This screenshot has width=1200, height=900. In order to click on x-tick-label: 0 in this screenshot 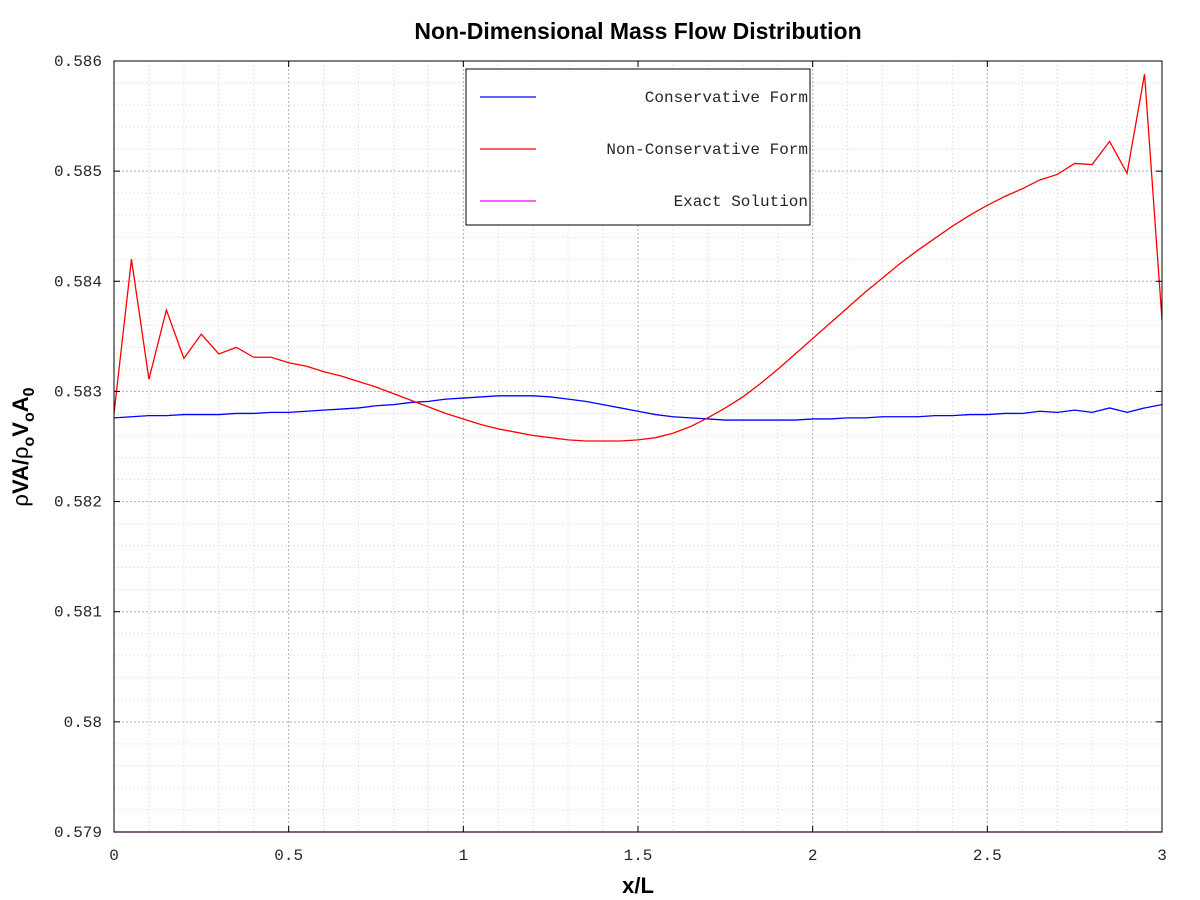, I will do `click(114, 856)`.